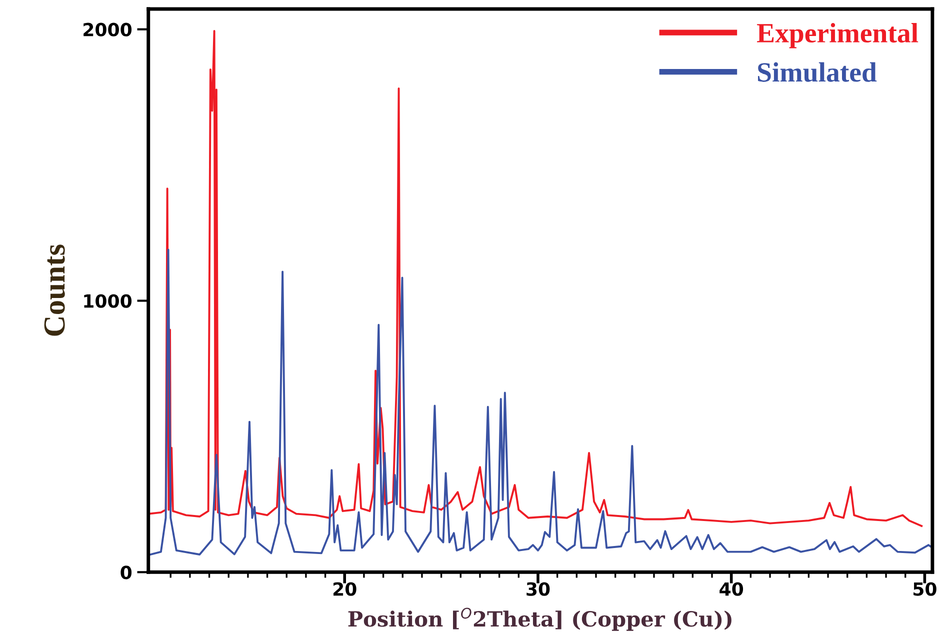 The width and height of the screenshot is (939, 640). What do you see at coordinates (344, 589) in the screenshot?
I see `x-tick-label: 20` at bounding box center [344, 589].